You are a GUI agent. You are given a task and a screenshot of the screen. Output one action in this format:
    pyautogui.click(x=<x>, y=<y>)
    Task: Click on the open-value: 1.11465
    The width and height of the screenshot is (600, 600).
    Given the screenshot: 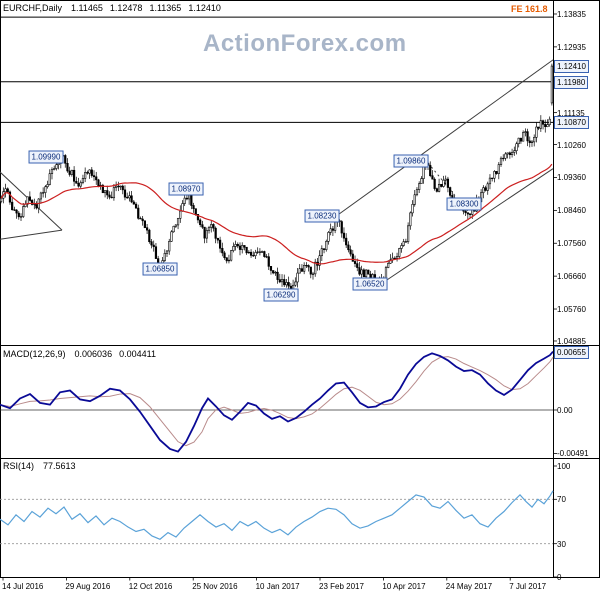 What is the action you would take?
    pyautogui.click(x=87, y=8)
    